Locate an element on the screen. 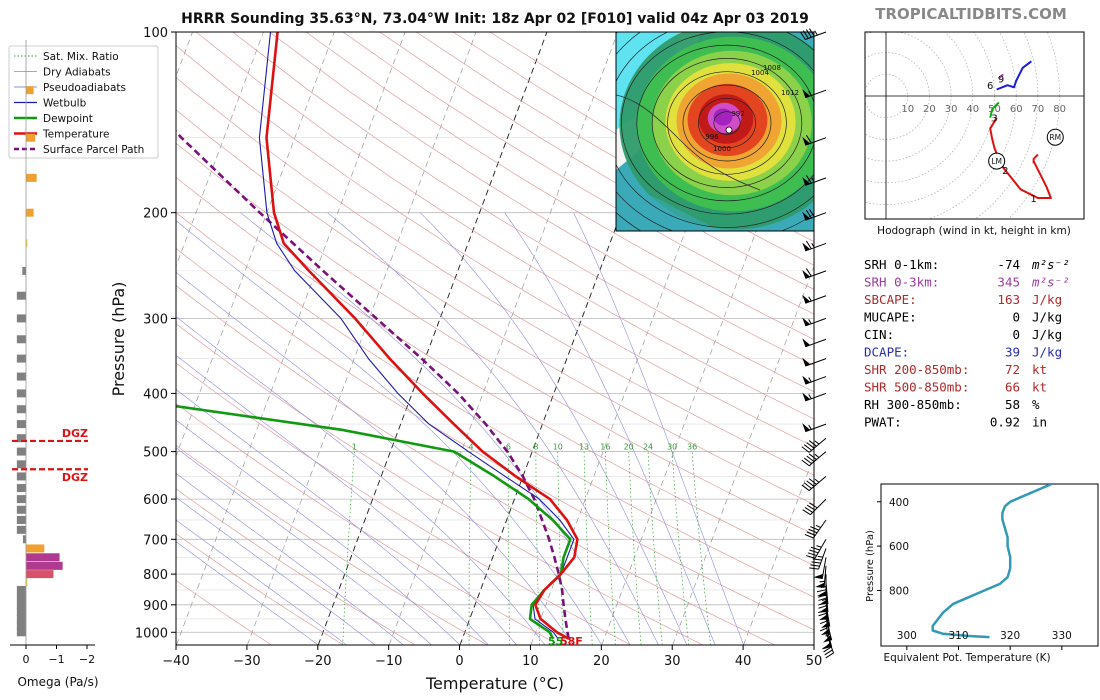 This screenshot has height=700, width=1100. index-unit: in is located at coordinates (1039, 422).